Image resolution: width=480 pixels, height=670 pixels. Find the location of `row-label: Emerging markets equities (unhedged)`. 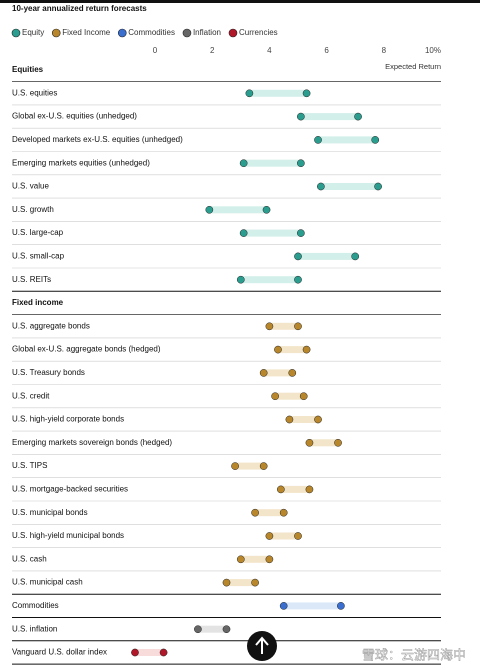

row-label: Emerging markets equities (unhedged) is located at coordinates (81, 162).